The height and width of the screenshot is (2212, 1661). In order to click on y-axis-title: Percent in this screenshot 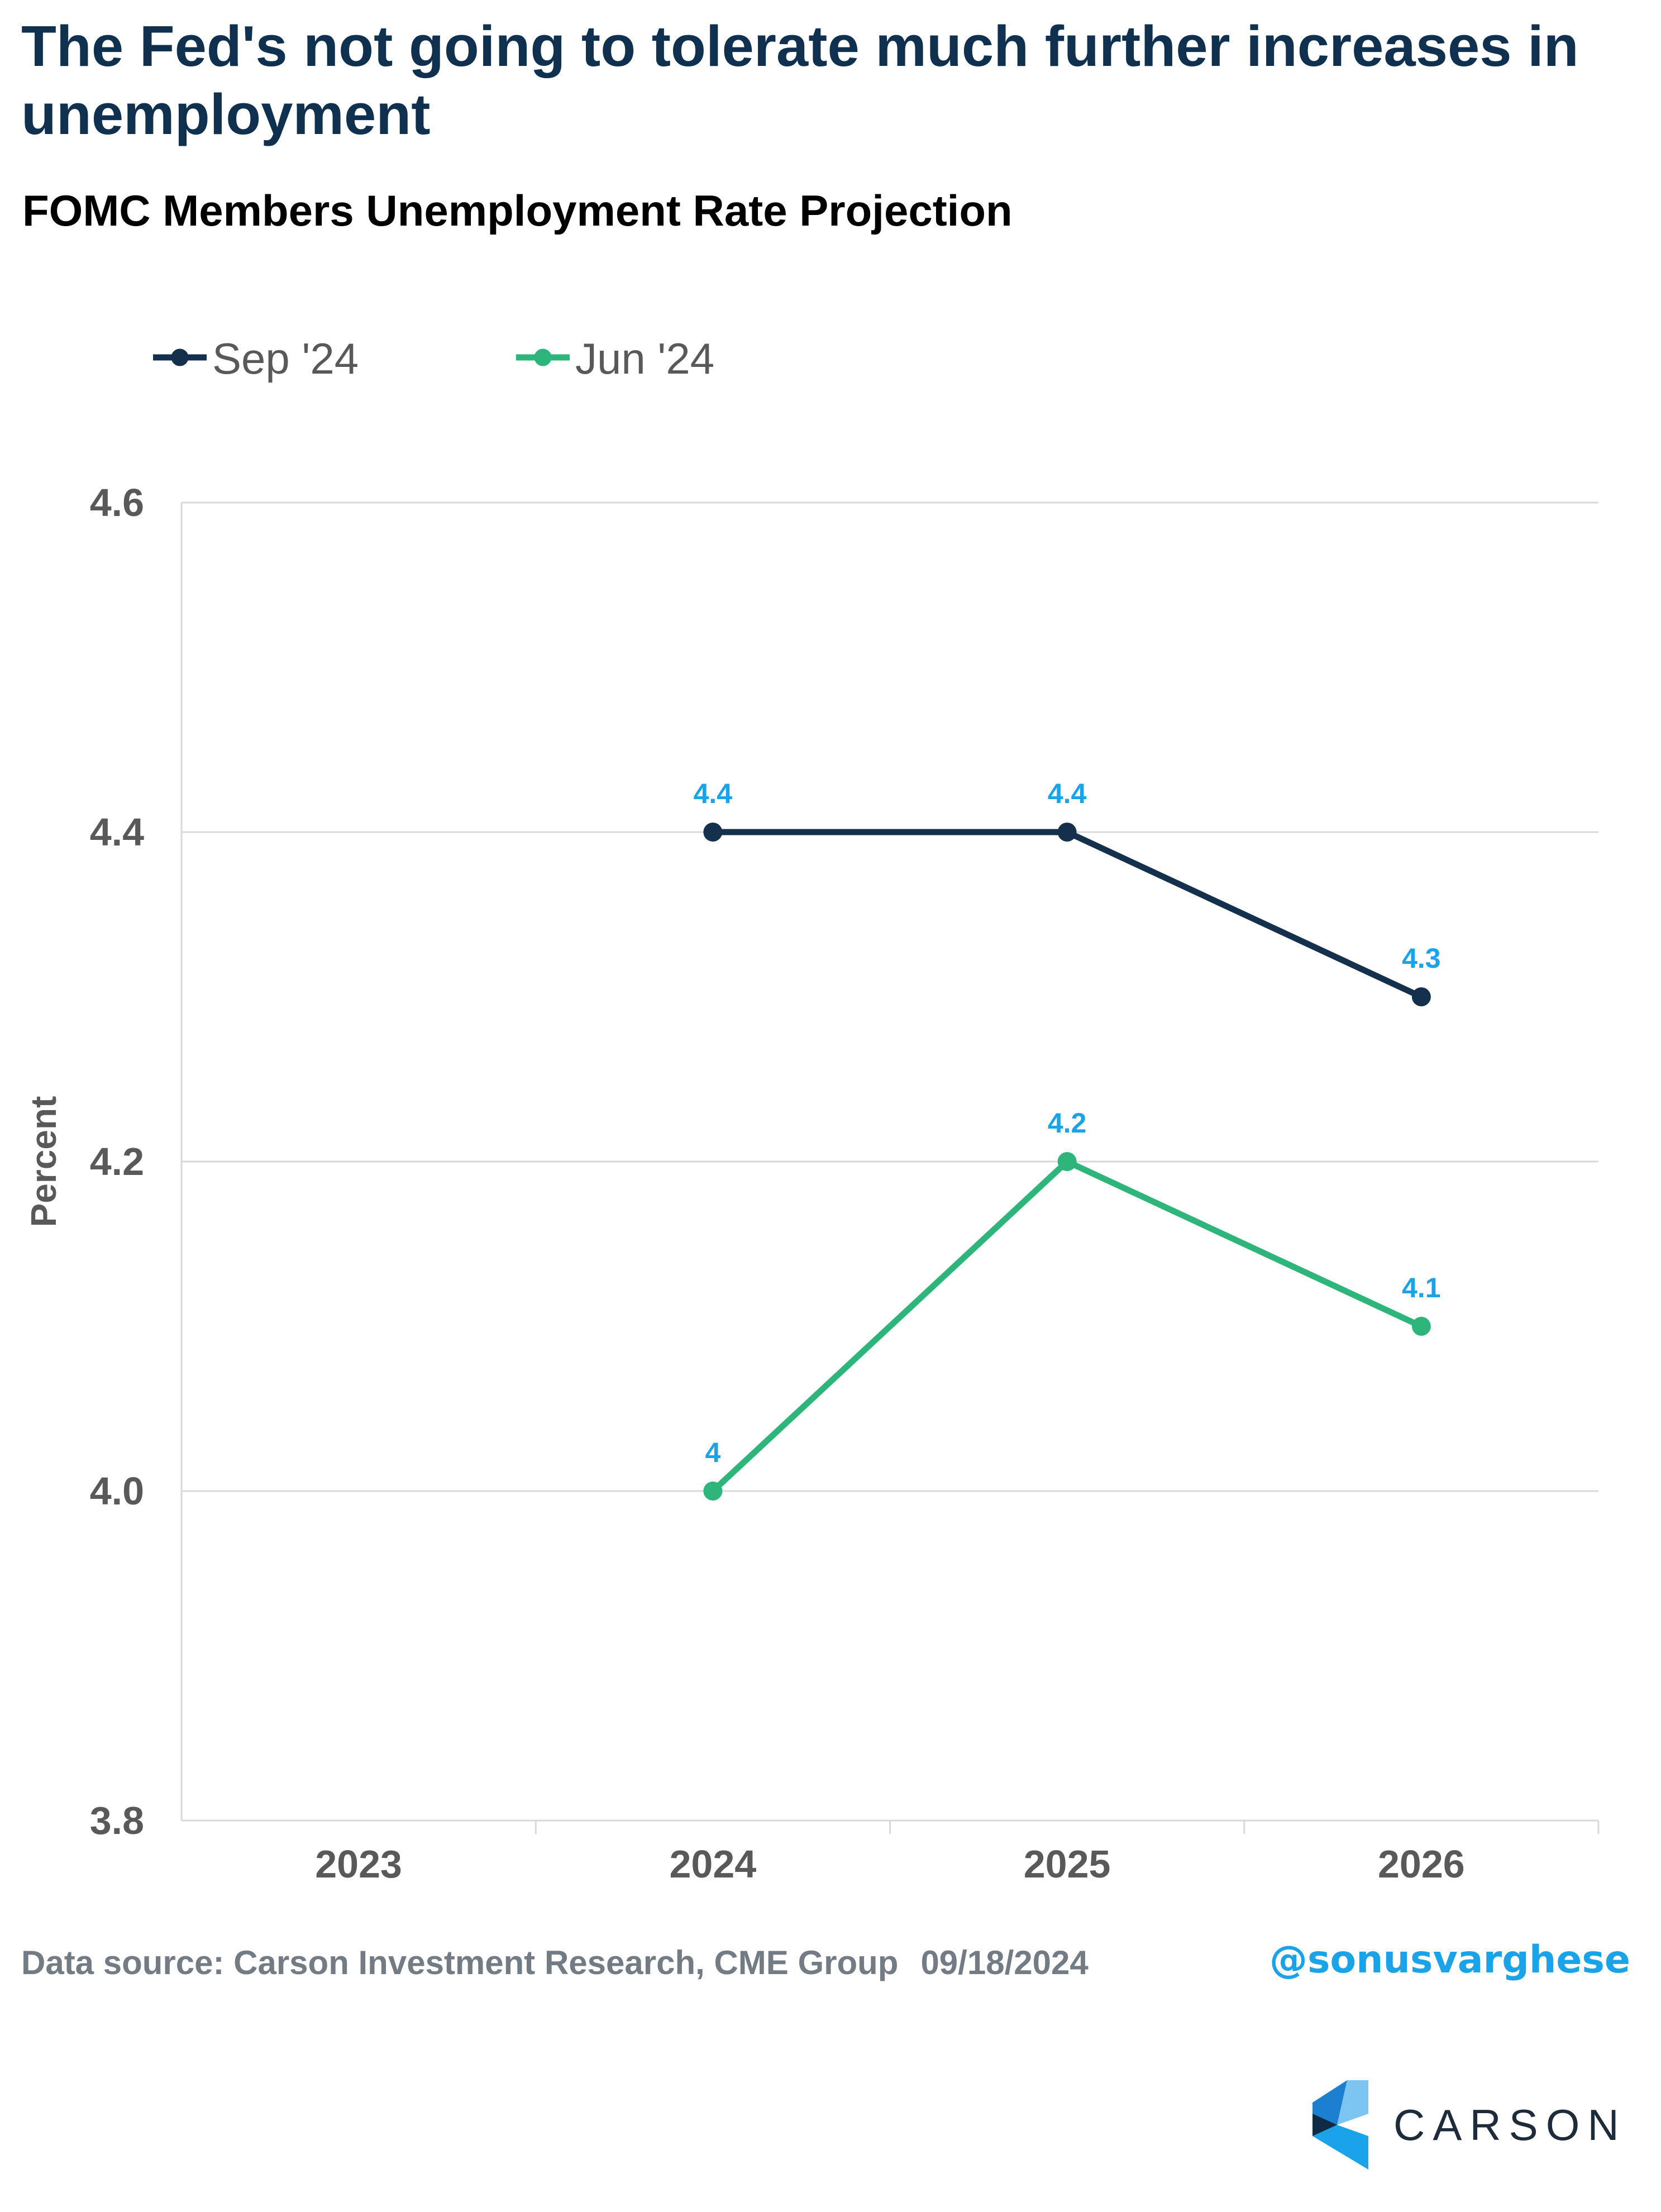, I will do `click(44, 1161)`.